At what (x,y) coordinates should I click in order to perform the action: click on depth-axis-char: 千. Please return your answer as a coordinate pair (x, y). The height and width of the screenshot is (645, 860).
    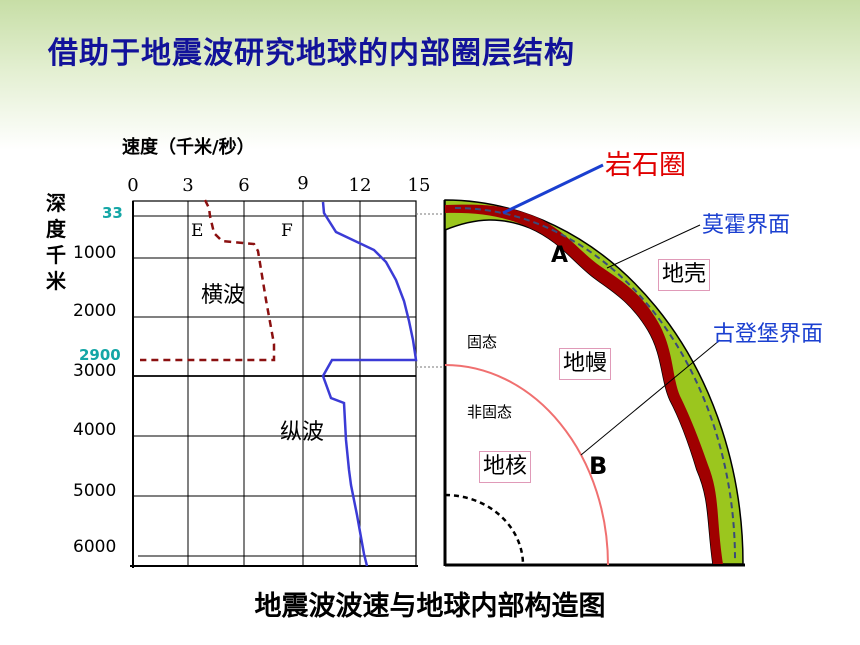
    Looking at the image, I should click on (56, 255).